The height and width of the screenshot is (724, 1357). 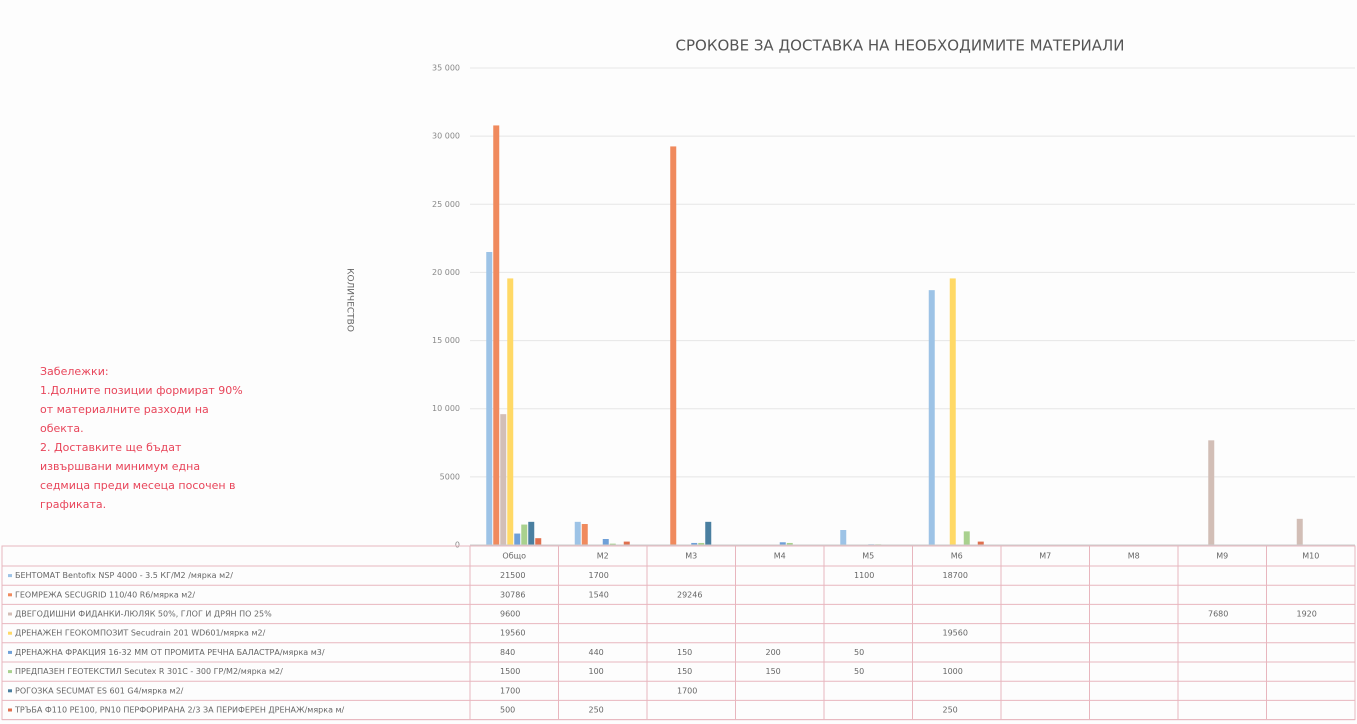 I want to click on table-value: 500, so click(x=507, y=710).